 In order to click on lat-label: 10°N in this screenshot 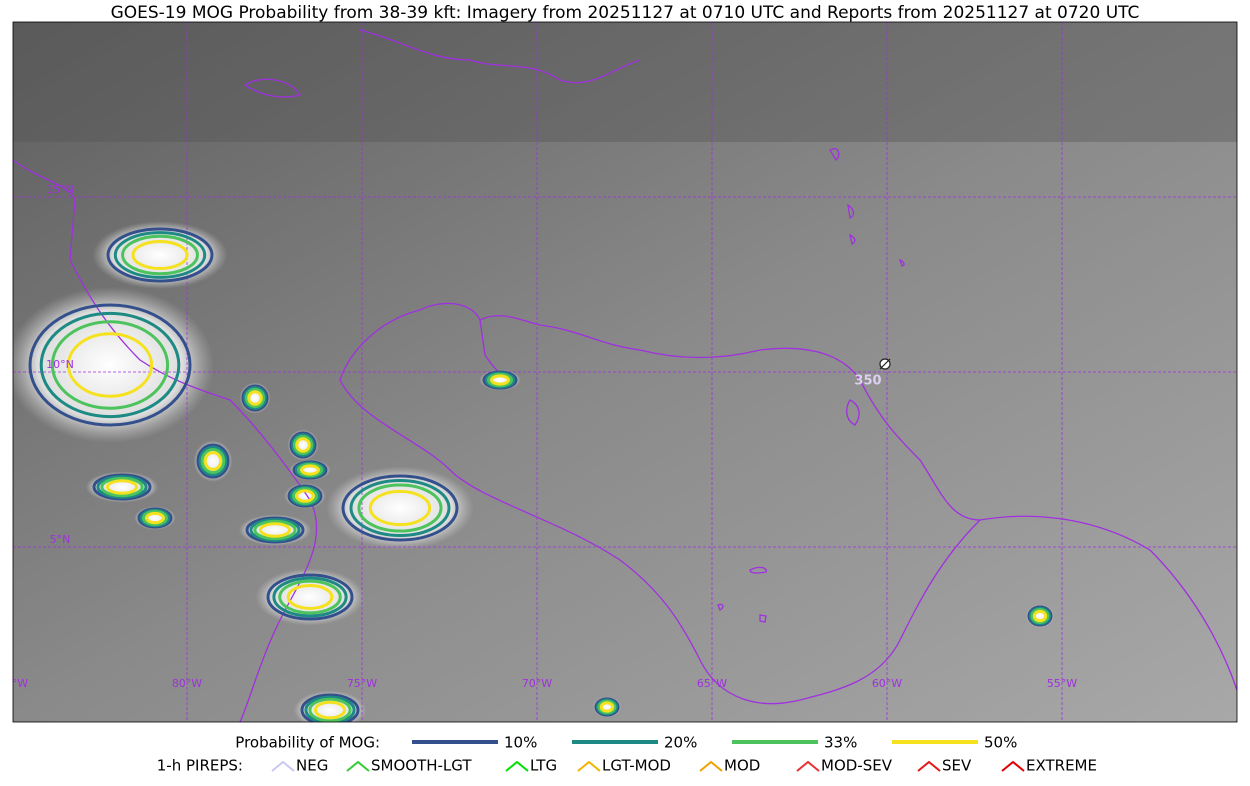, I will do `click(60, 364)`.